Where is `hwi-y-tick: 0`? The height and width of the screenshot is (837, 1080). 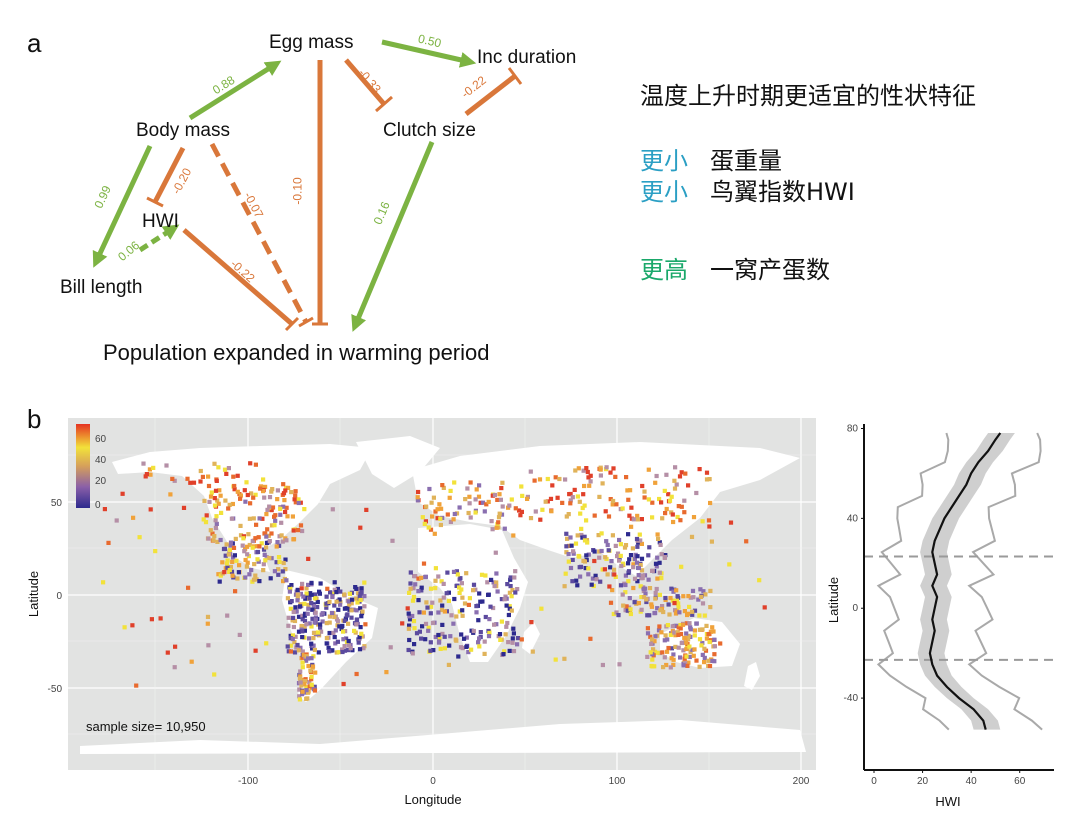 hwi-y-tick: 0 is located at coordinates (855, 608).